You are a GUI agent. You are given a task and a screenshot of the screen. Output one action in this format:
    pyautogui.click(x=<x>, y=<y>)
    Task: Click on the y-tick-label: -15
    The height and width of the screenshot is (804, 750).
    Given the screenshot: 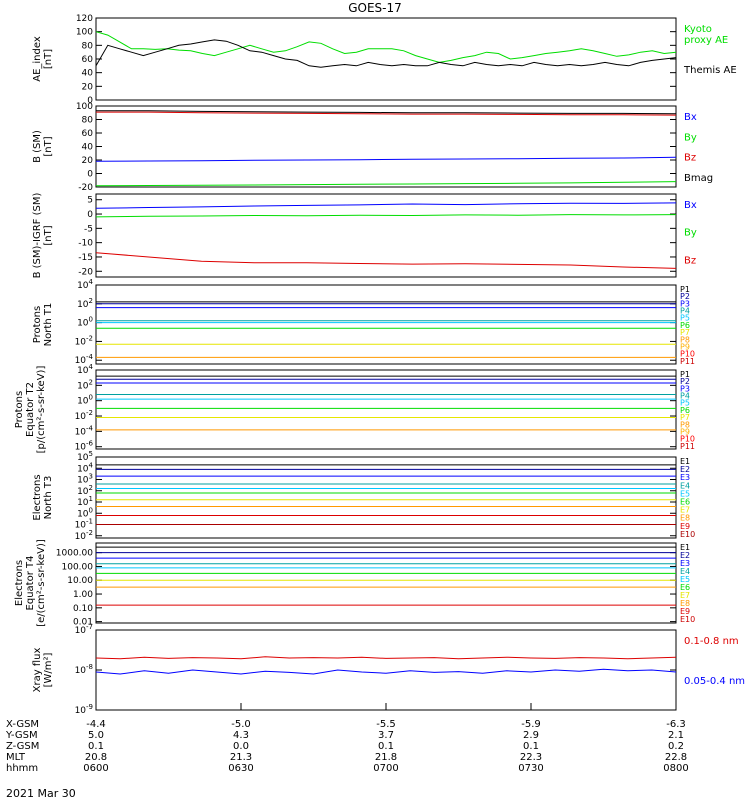 What is the action you would take?
    pyautogui.click(x=85, y=258)
    